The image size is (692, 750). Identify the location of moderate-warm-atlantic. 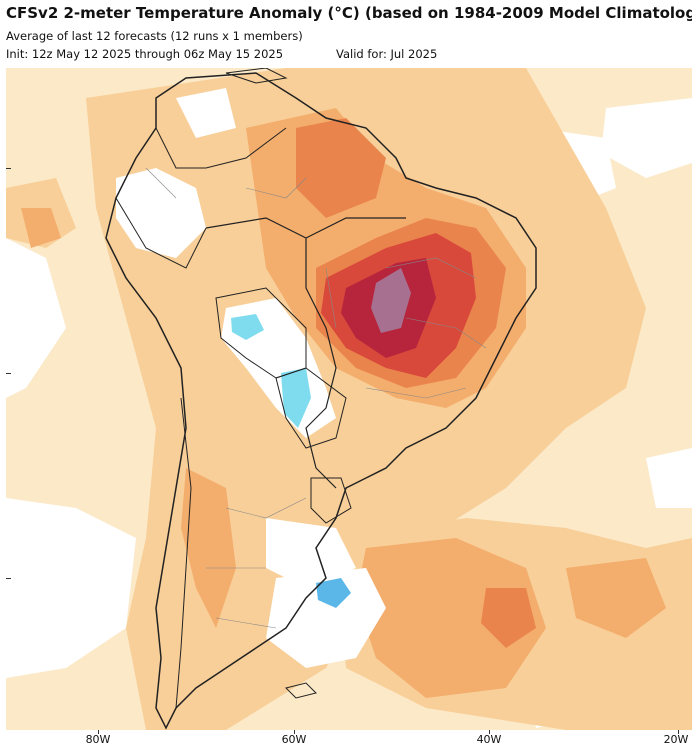
(451, 618).